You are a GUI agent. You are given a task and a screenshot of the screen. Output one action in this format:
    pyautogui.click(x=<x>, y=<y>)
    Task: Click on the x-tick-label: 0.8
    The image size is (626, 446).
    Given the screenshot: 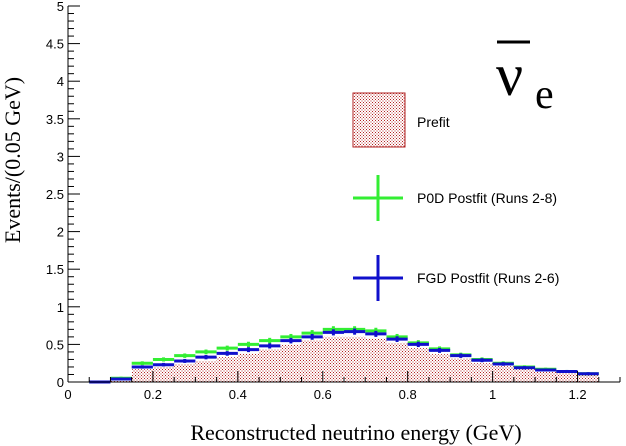 What is the action you would take?
    pyautogui.click(x=408, y=394)
    